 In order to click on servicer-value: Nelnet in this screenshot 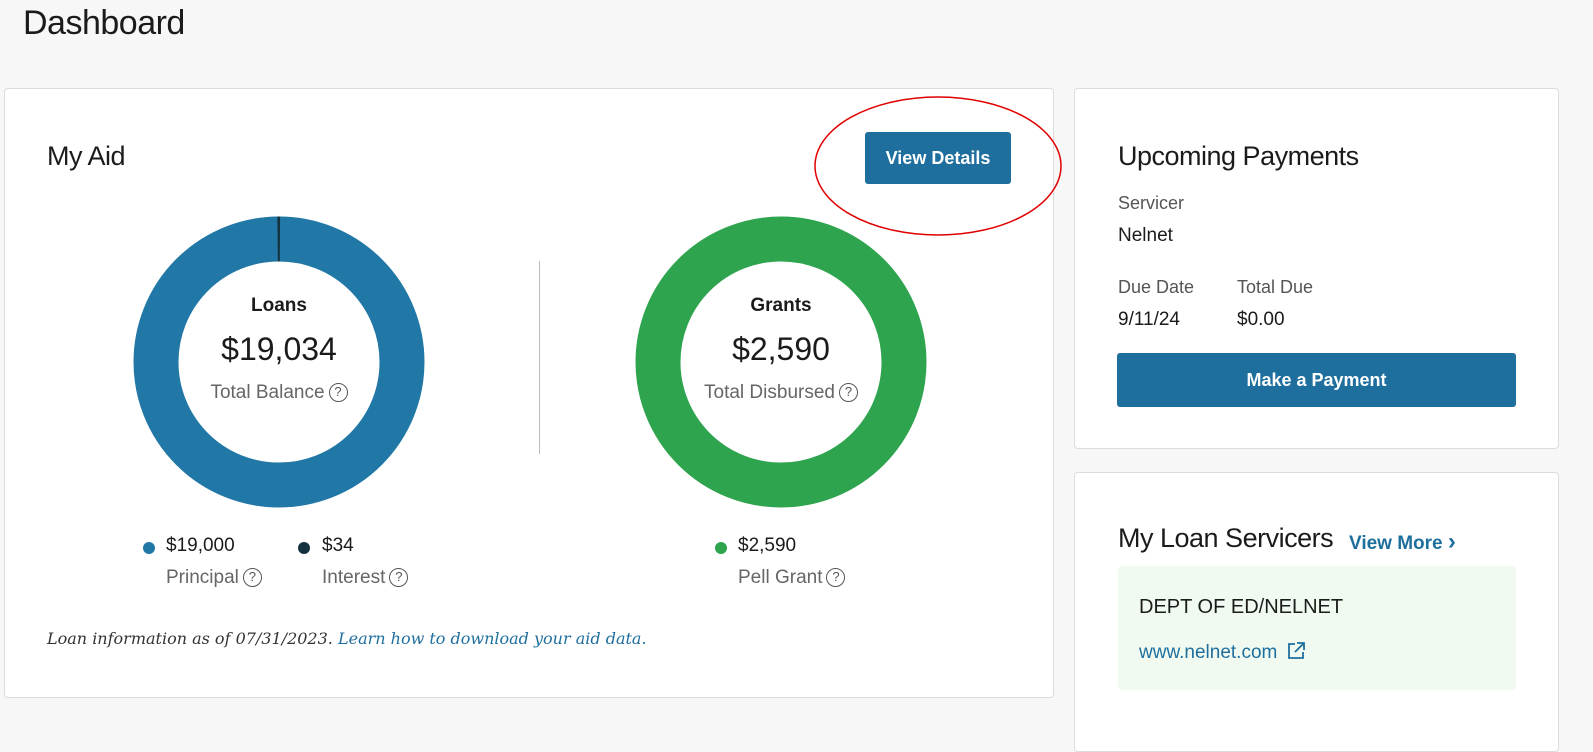, I will do `click(1145, 235)`.